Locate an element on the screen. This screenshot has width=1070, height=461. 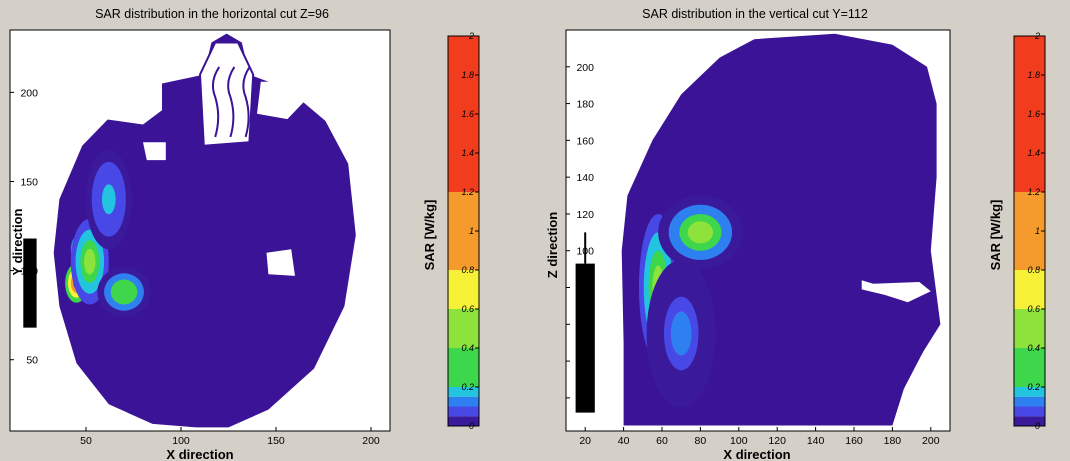
x-axis-ticks: 20 40 60 80 100 120 140 160 180 200 is located at coordinates (759, 437).